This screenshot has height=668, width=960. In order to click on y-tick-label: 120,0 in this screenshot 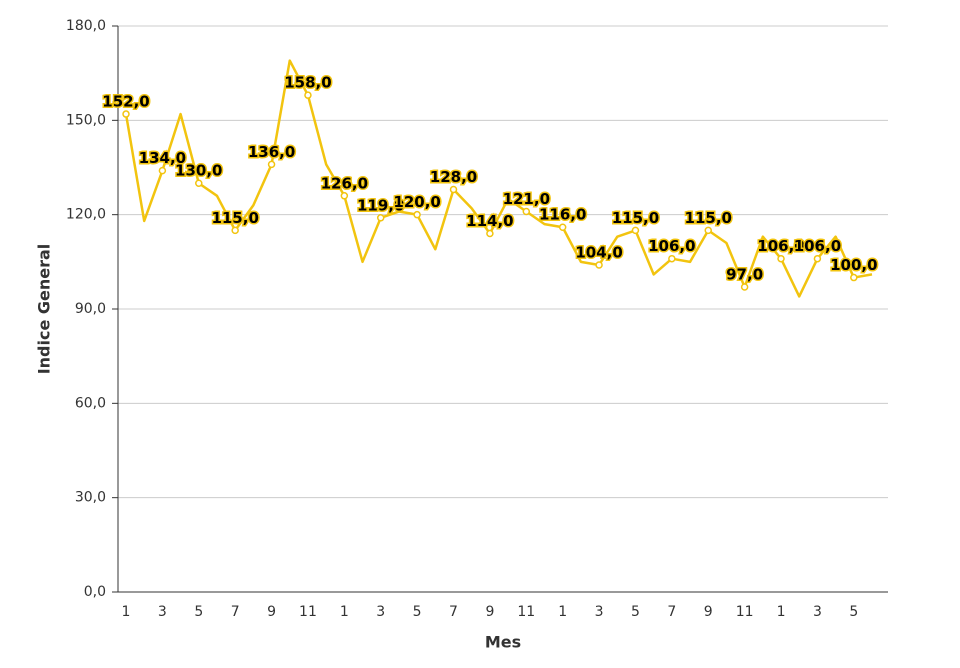, I will do `click(86, 215)`.